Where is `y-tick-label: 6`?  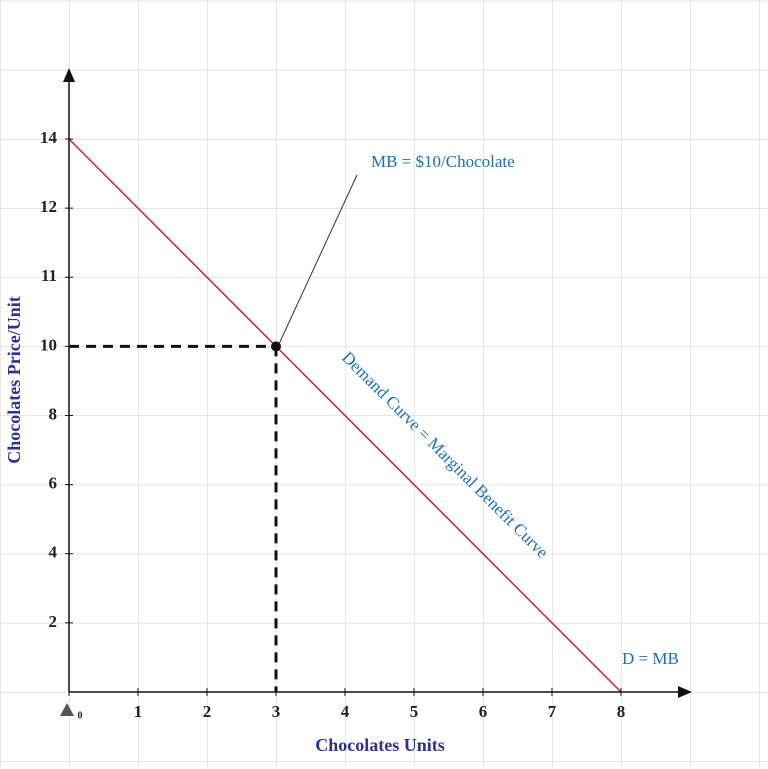 y-tick-label: 6 is located at coordinates (53, 483).